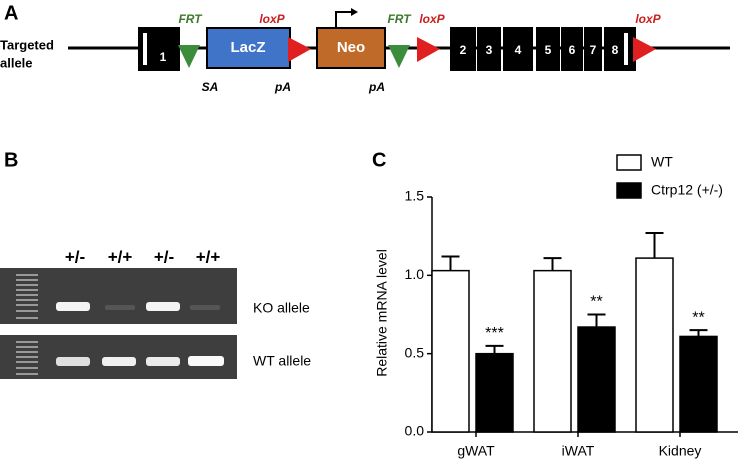  What do you see at coordinates (578, 451) in the screenshot?
I see `x-tick-label: iWAT` at bounding box center [578, 451].